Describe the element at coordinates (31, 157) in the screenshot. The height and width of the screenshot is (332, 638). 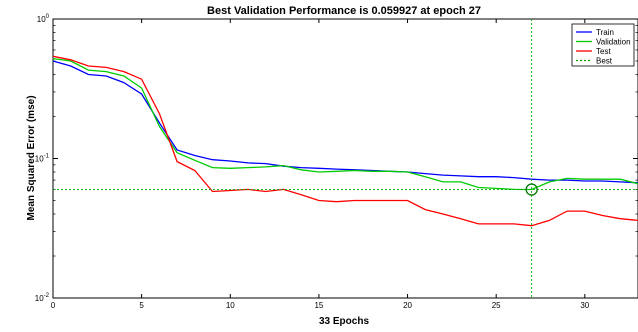
I see `y-axis-label: Mean Squared Error (mse)` at that location.